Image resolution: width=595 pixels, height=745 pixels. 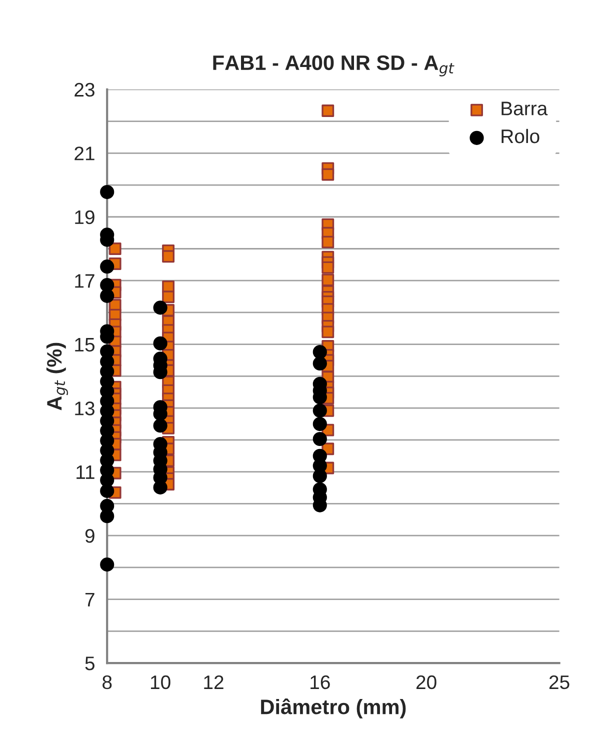 What do you see at coordinates (333, 708) in the screenshot?
I see `x-axis-title: Diâmetro (mm)` at bounding box center [333, 708].